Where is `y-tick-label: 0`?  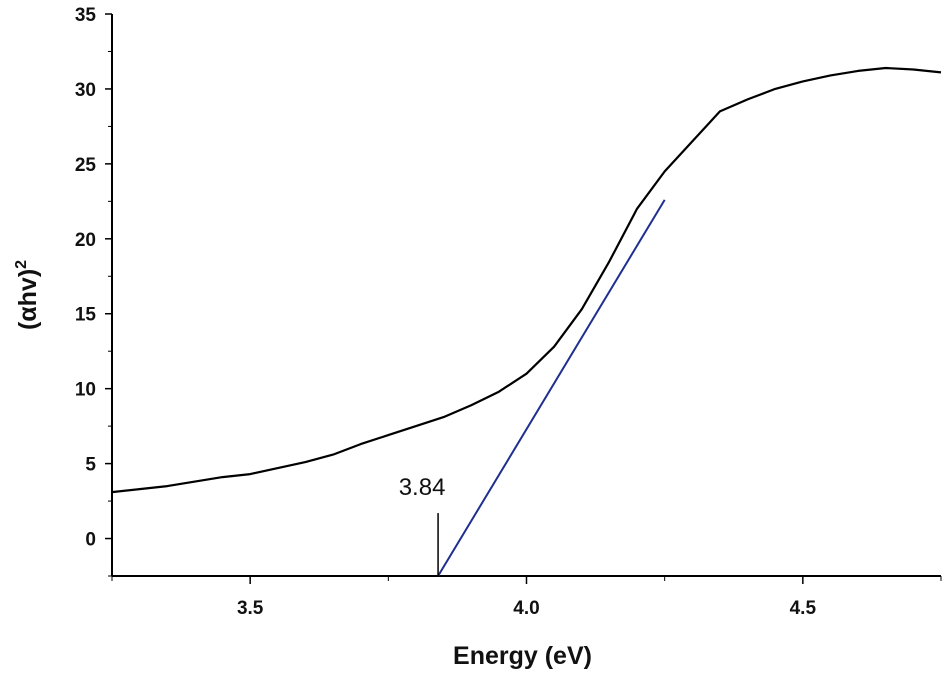
y-tick-label: 0 is located at coordinates (90, 540).